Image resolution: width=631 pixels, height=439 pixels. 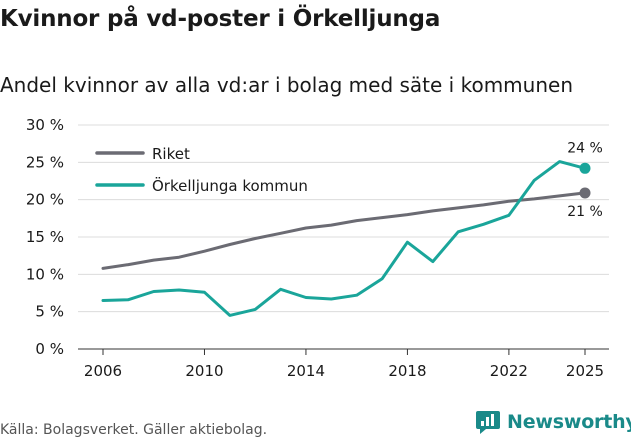 What do you see at coordinates (49, 312) in the screenshot?
I see `y-tick-label: 5 %` at bounding box center [49, 312].